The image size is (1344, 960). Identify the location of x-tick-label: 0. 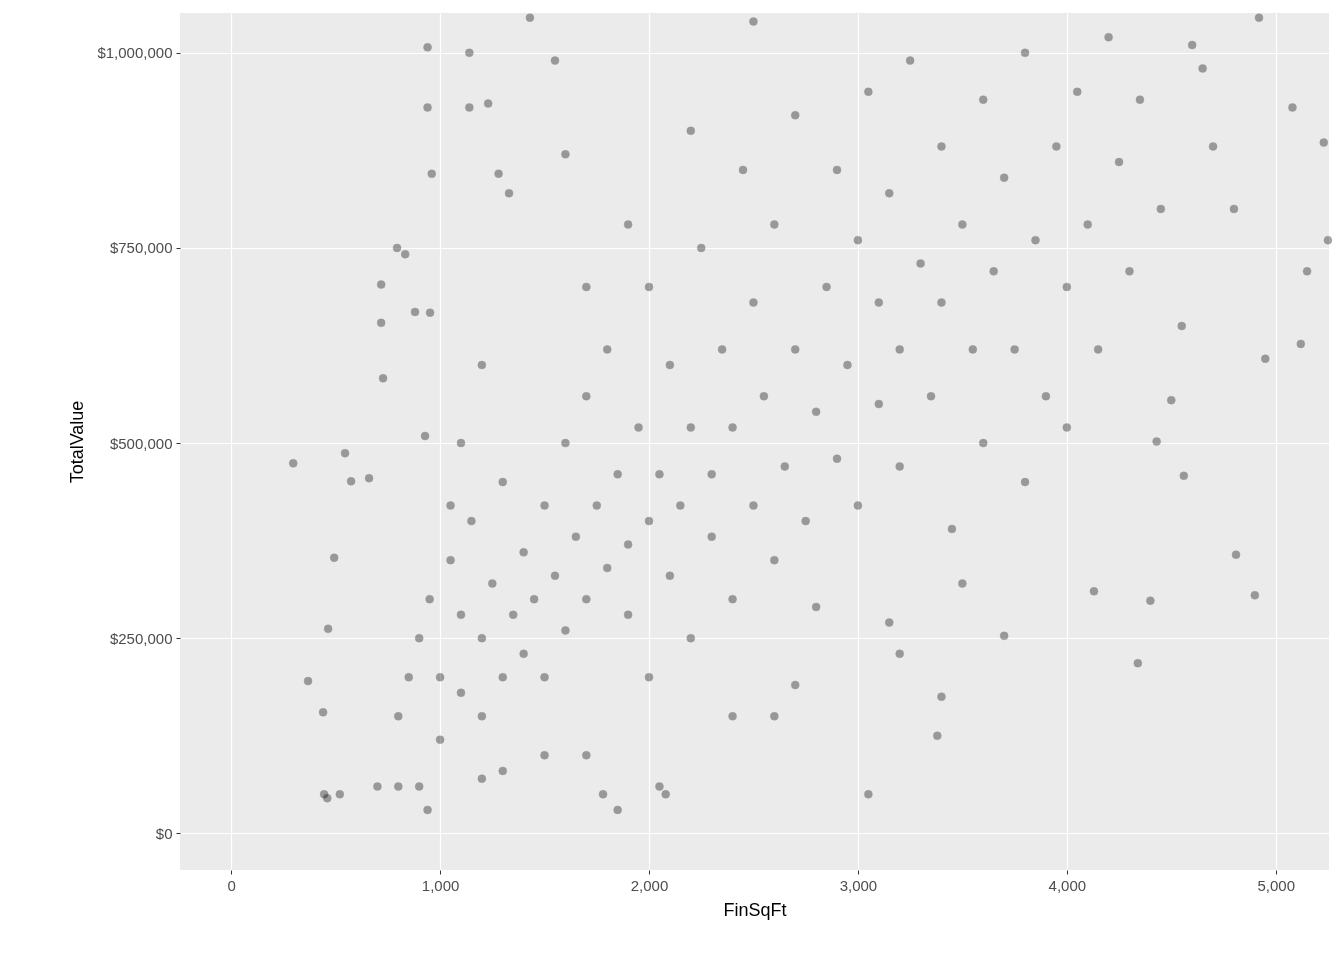
(231, 885).